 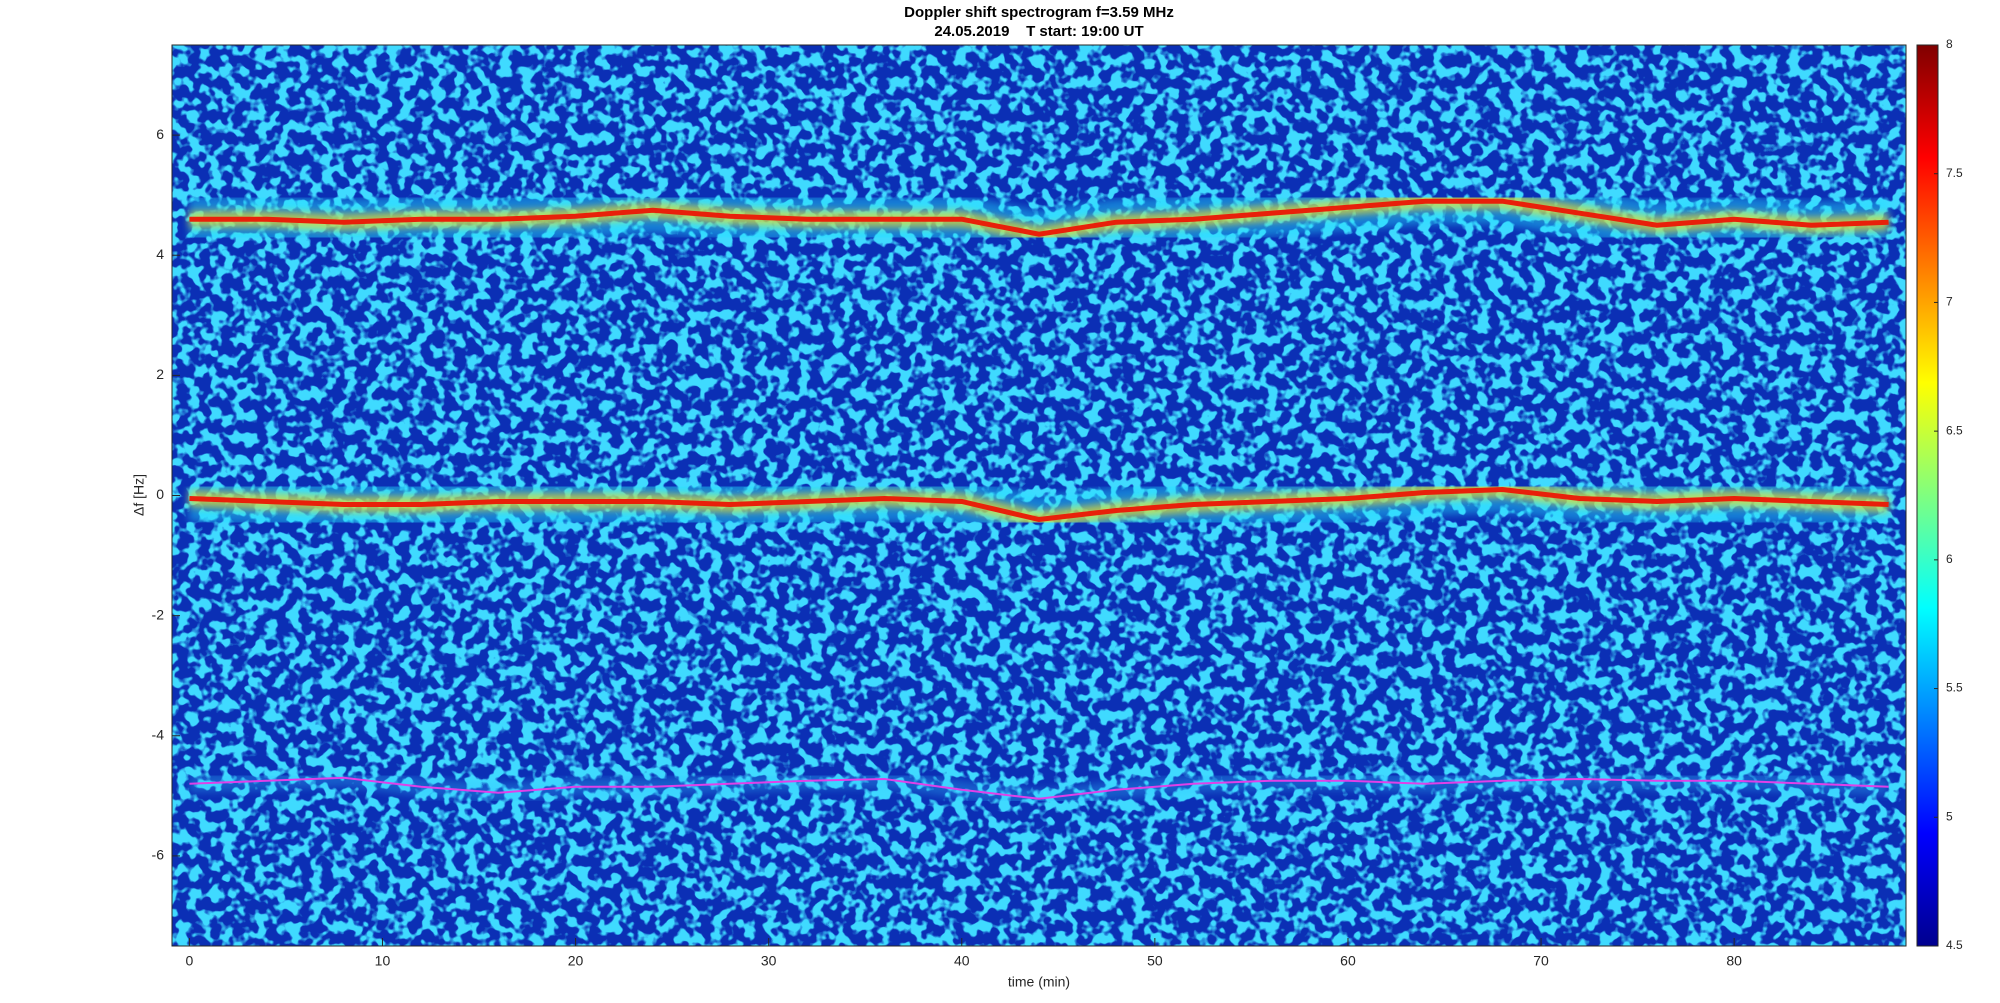 What do you see at coordinates (1954, 430) in the screenshot?
I see `colorbar-tick-label: 6.5` at bounding box center [1954, 430].